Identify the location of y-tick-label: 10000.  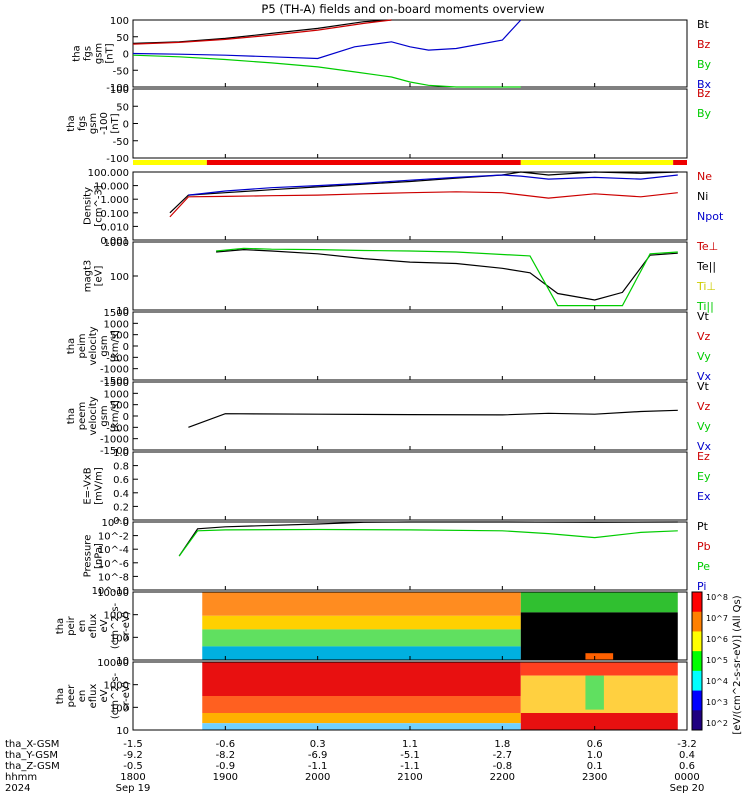
(113, 593).